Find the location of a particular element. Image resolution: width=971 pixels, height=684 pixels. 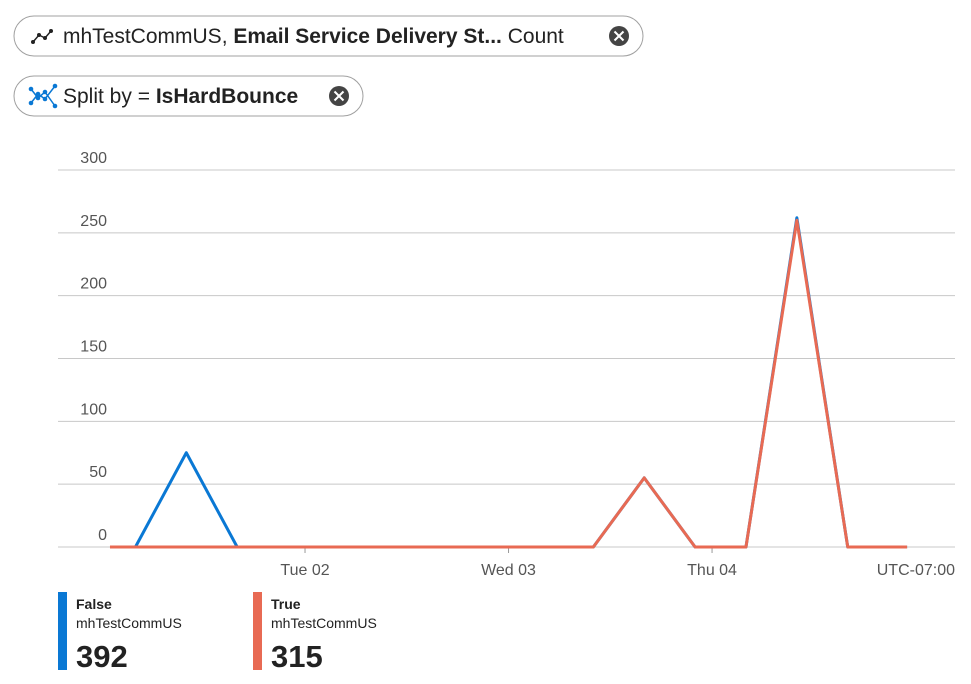

legend-name: True is located at coordinates (286, 604).